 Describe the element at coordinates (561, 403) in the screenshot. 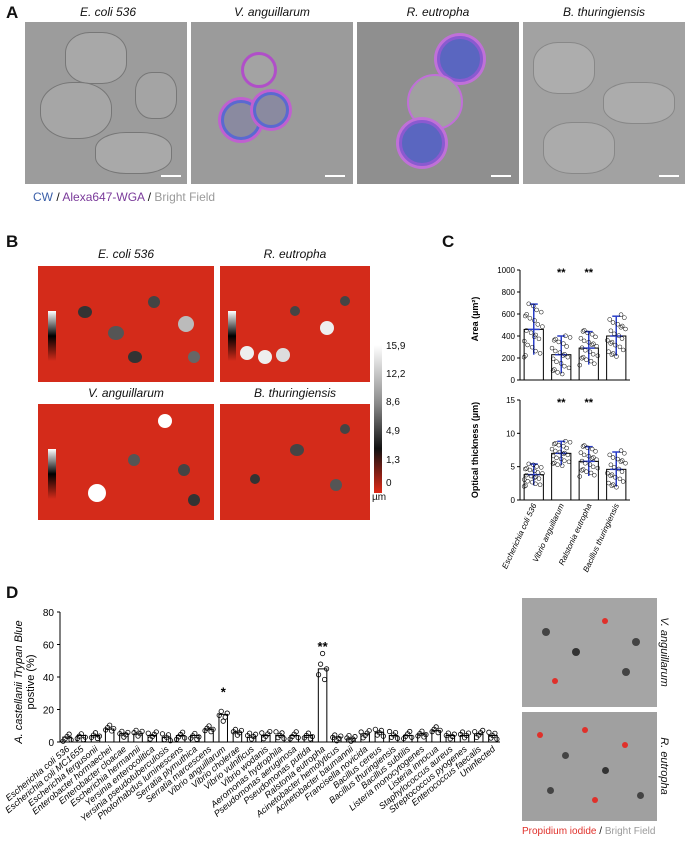

I see `significance-label: **` at that location.